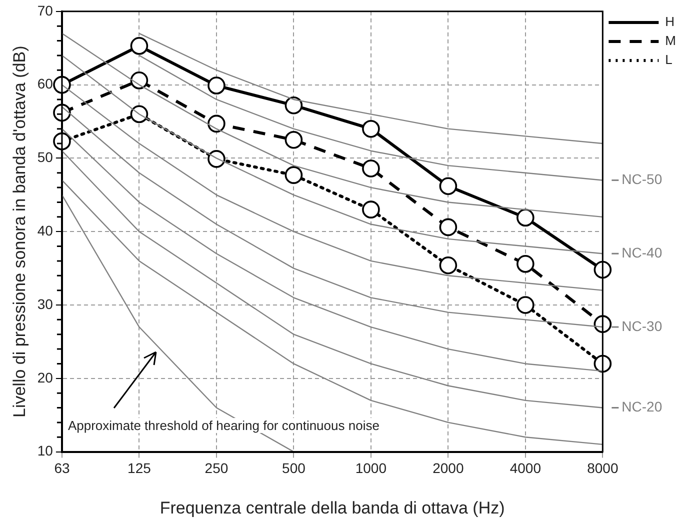 Image resolution: width=690 pixels, height=529 pixels. Describe the element at coordinates (45, 157) in the screenshot. I see `y-tick-label: 50` at that location.